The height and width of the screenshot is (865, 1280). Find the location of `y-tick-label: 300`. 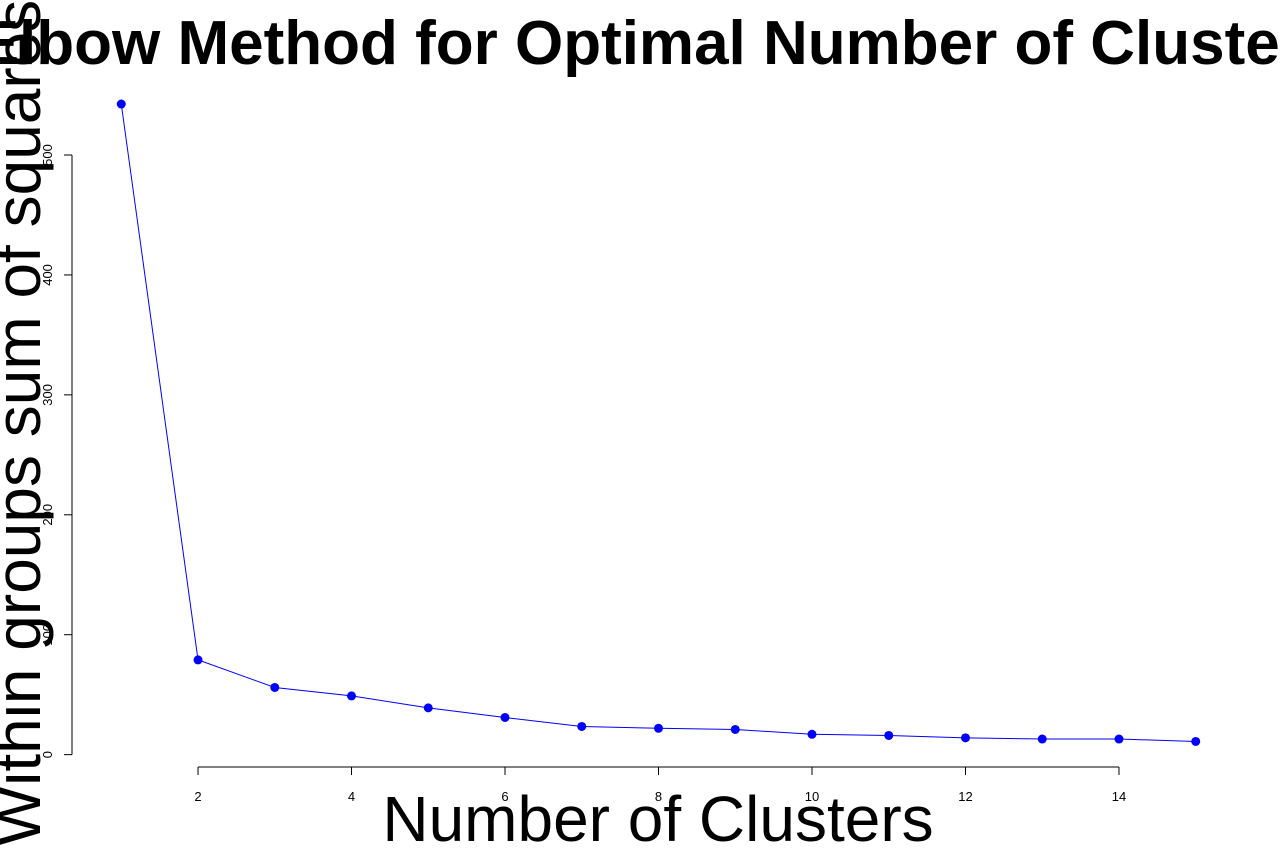

y-tick-label: 300 is located at coordinates (47, 395).